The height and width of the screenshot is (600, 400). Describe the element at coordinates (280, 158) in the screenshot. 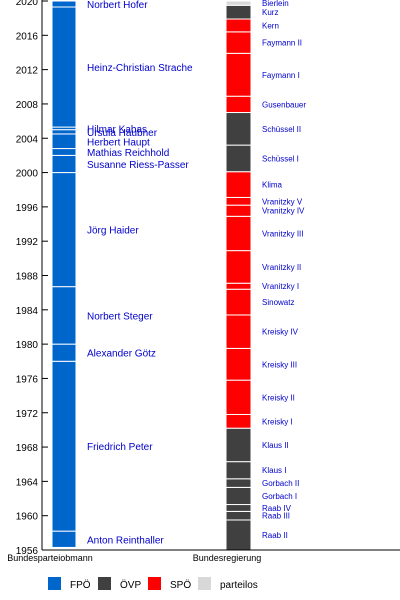

I see `government-label: Schüssel I` at that location.